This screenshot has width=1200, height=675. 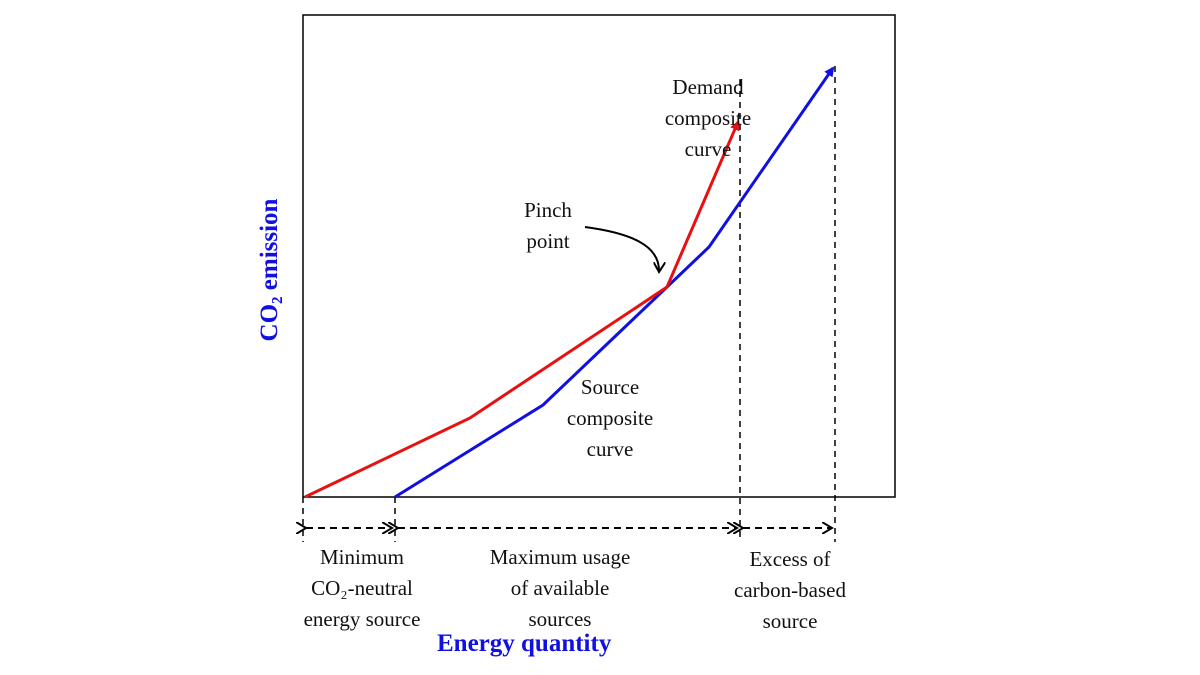 What do you see at coordinates (524, 643) in the screenshot?
I see `x-axis-label: Energy quantity` at bounding box center [524, 643].